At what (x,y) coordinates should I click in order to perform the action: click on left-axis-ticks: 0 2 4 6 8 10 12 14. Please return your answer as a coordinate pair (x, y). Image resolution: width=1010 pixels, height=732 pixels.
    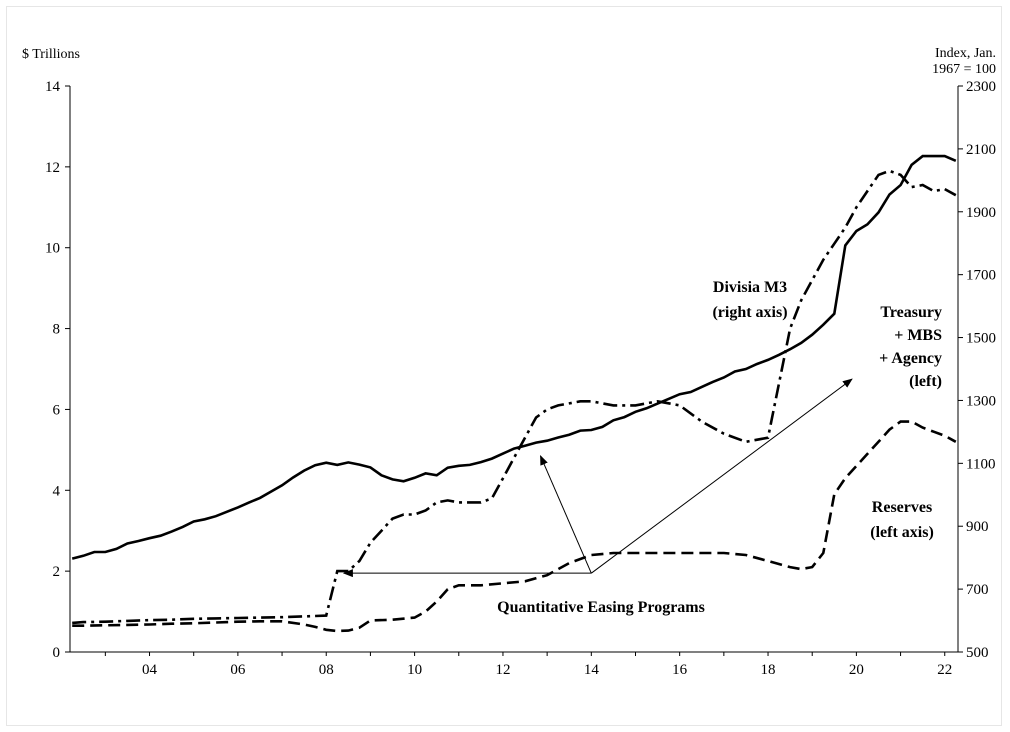
    Looking at the image, I should click on (57, 370).